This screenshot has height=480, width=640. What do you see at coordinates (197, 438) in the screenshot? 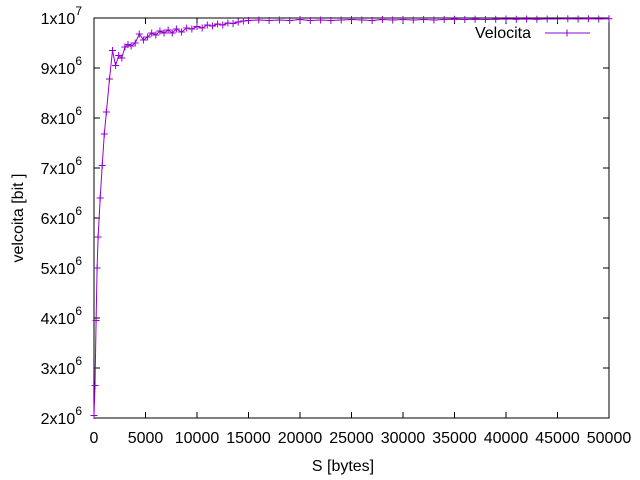
I see `x-tick-label: 10000` at bounding box center [197, 438].